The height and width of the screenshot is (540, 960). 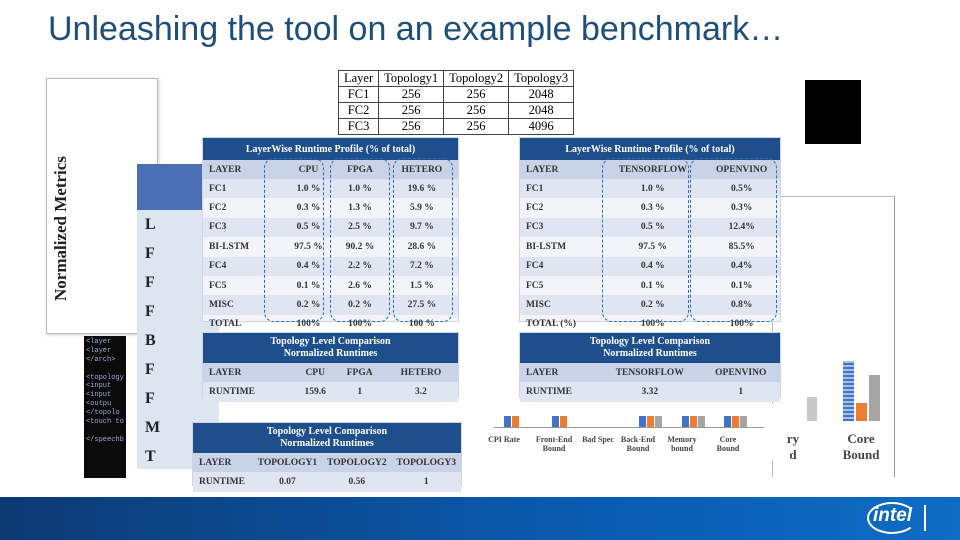 I want to click on chart-category-label: Core Bound, so click(x=728, y=444).